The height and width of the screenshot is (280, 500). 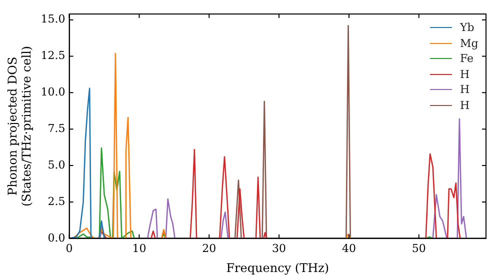 What do you see at coordinates (419, 248) in the screenshot?
I see `x-tick-label: 50` at bounding box center [419, 248].